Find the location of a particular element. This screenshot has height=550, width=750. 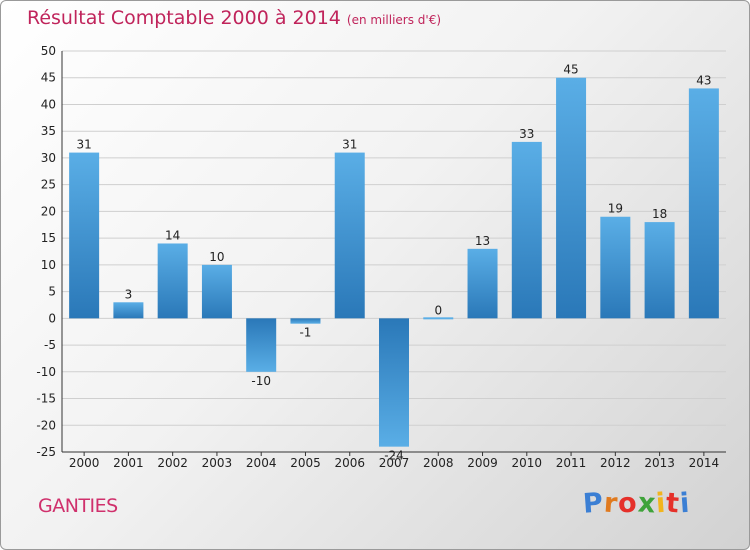

logo-letter: x is located at coordinates (647, 503).